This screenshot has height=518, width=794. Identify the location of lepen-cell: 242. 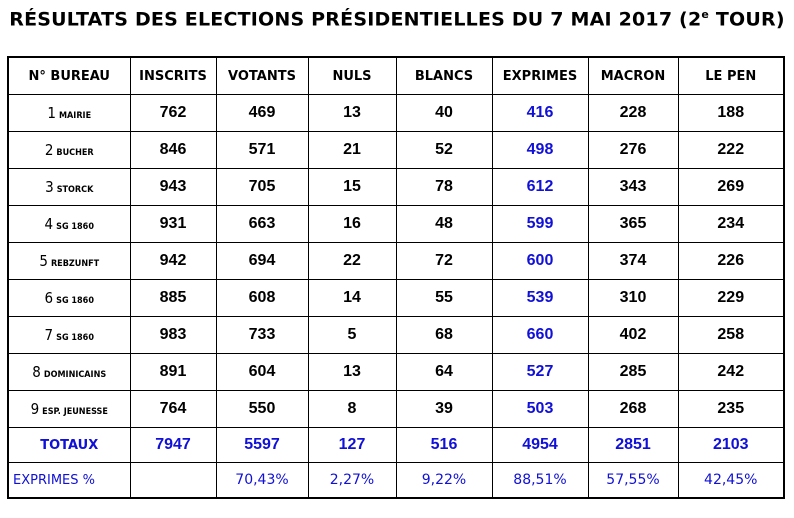
(731, 372).